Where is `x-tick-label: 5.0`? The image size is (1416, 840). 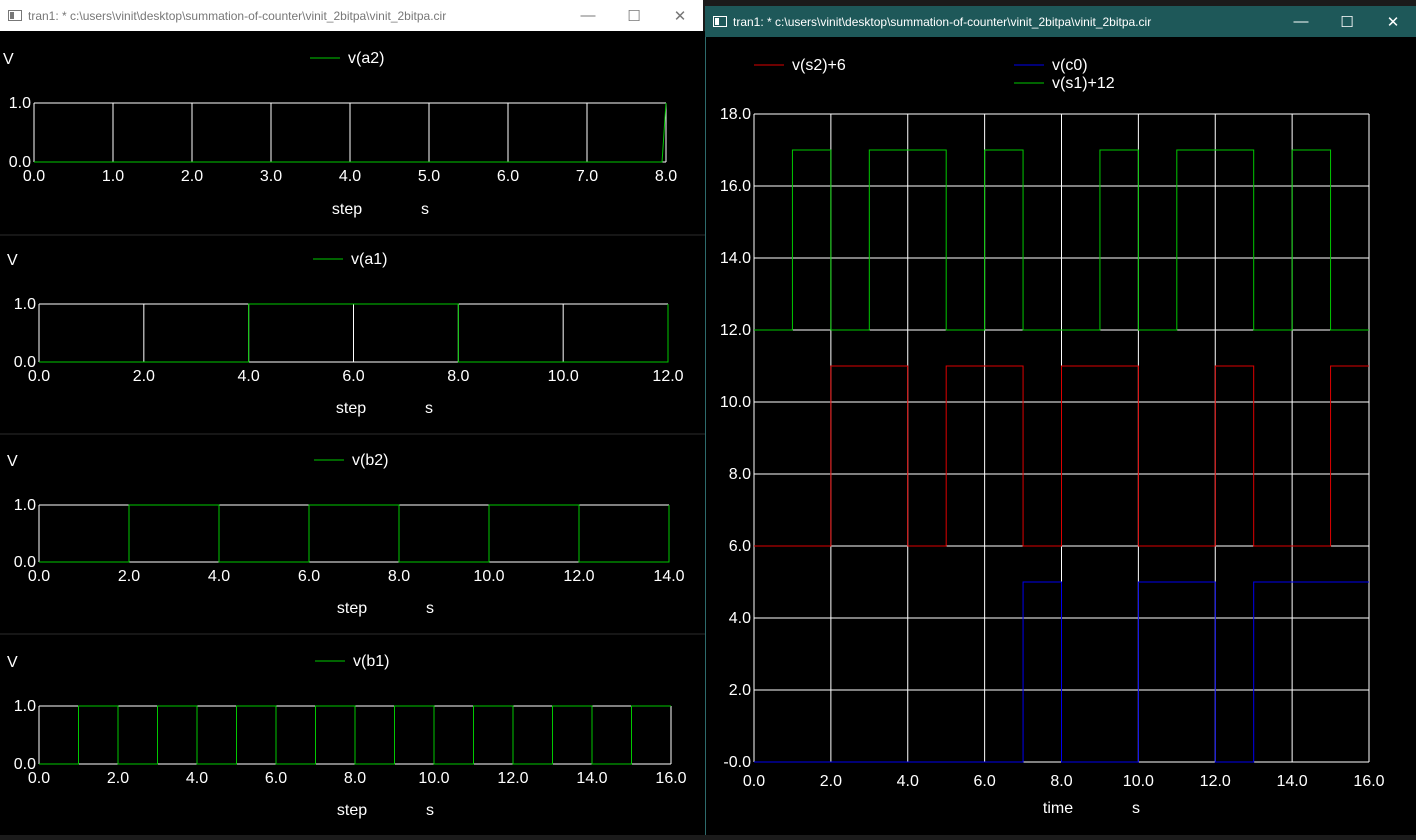 x-tick-label: 5.0 is located at coordinates (429, 176).